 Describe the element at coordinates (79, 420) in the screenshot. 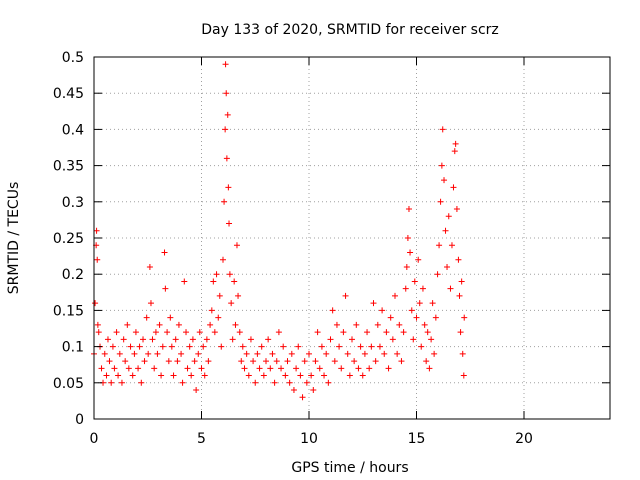

I see `y-tick-label: 0` at that location.